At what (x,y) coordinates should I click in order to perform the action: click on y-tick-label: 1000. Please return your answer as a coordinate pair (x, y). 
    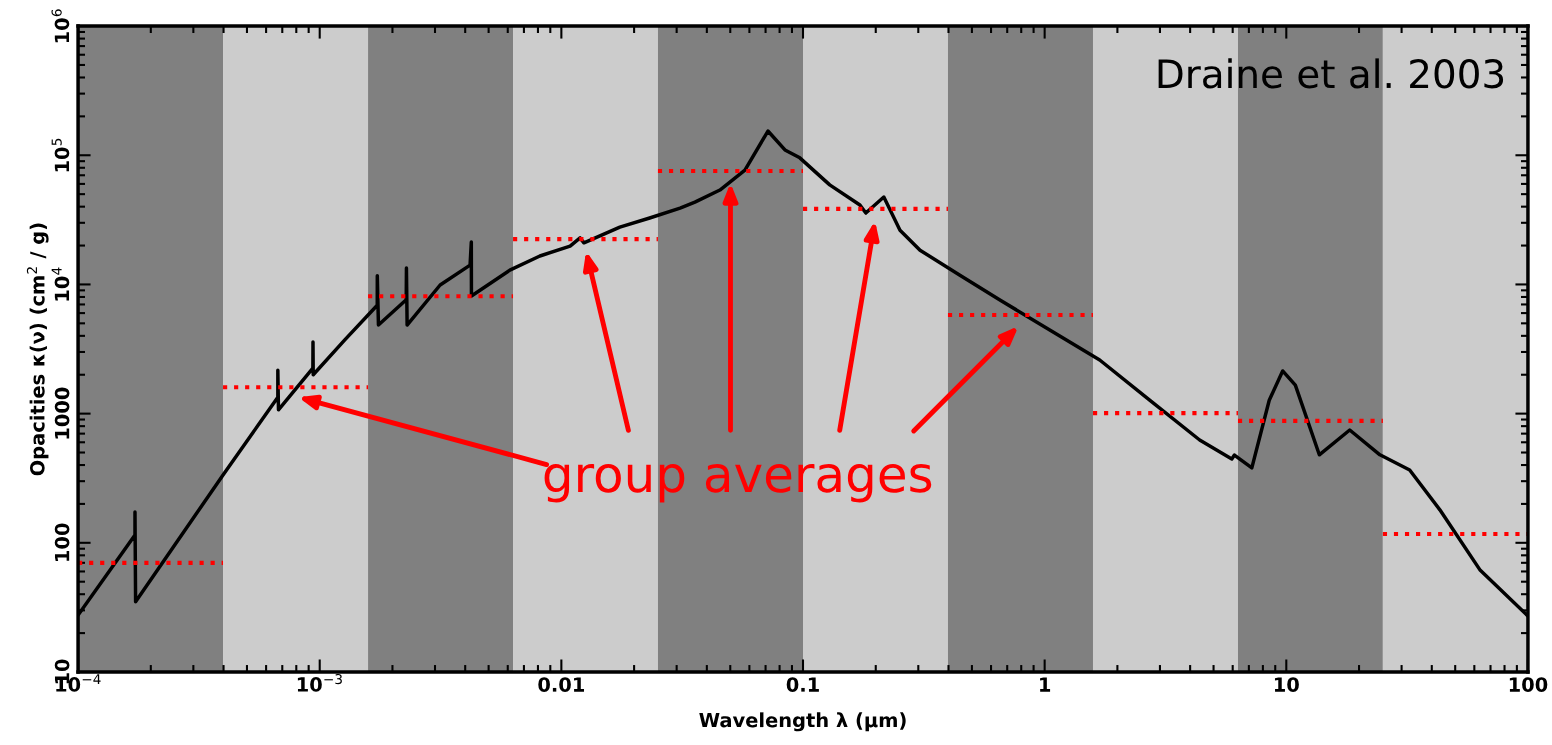
    Looking at the image, I should click on (62, 413).